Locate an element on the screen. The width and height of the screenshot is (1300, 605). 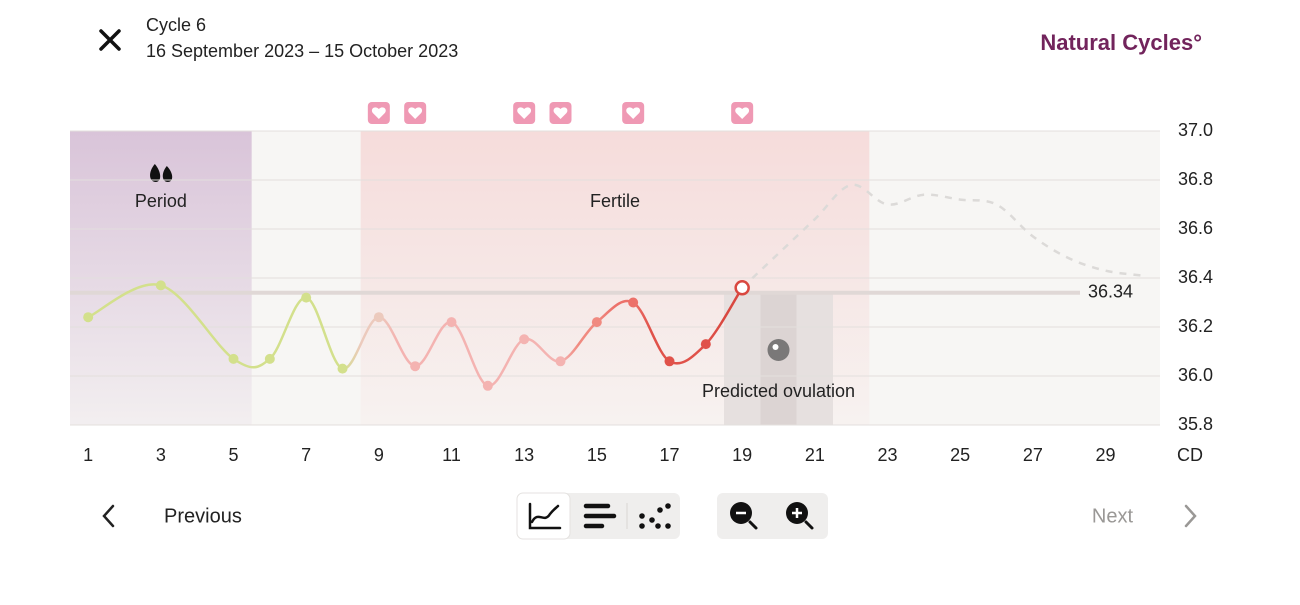
brand-logo: Natural Cycles° is located at coordinates (1121, 42).